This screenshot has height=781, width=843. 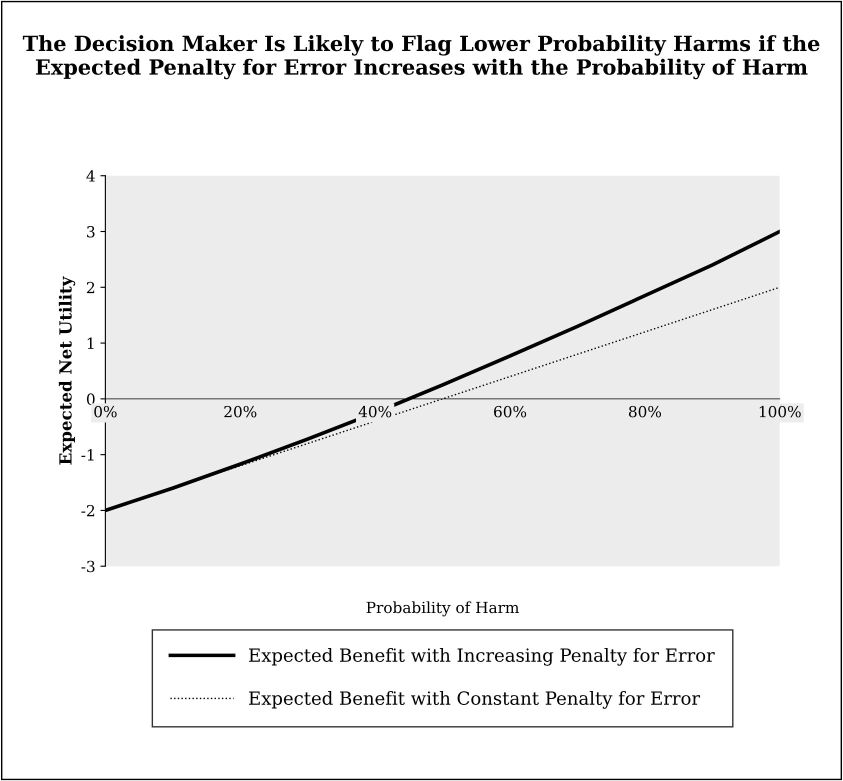 What do you see at coordinates (91, 232) in the screenshot?
I see `y-tick-label: 3` at bounding box center [91, 232].